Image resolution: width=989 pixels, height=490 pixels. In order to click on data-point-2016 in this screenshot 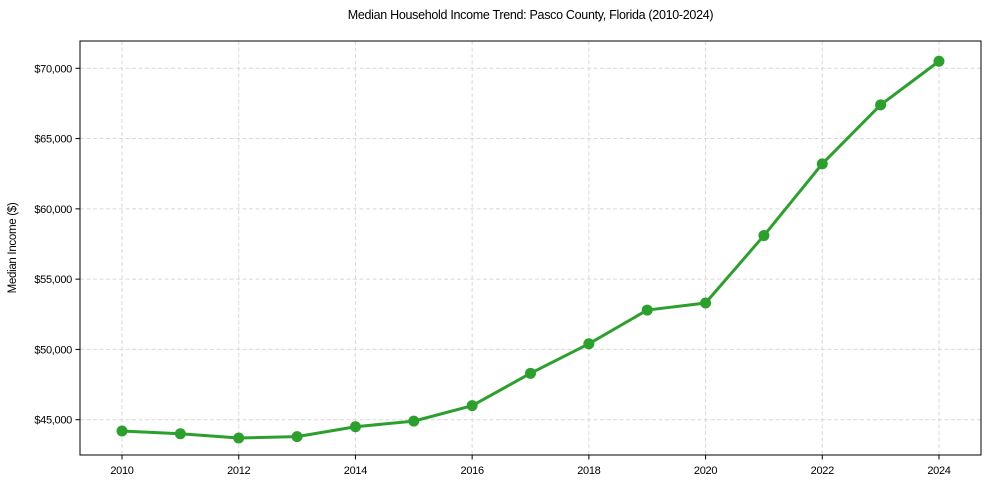, I will do `click(472, 406)`.